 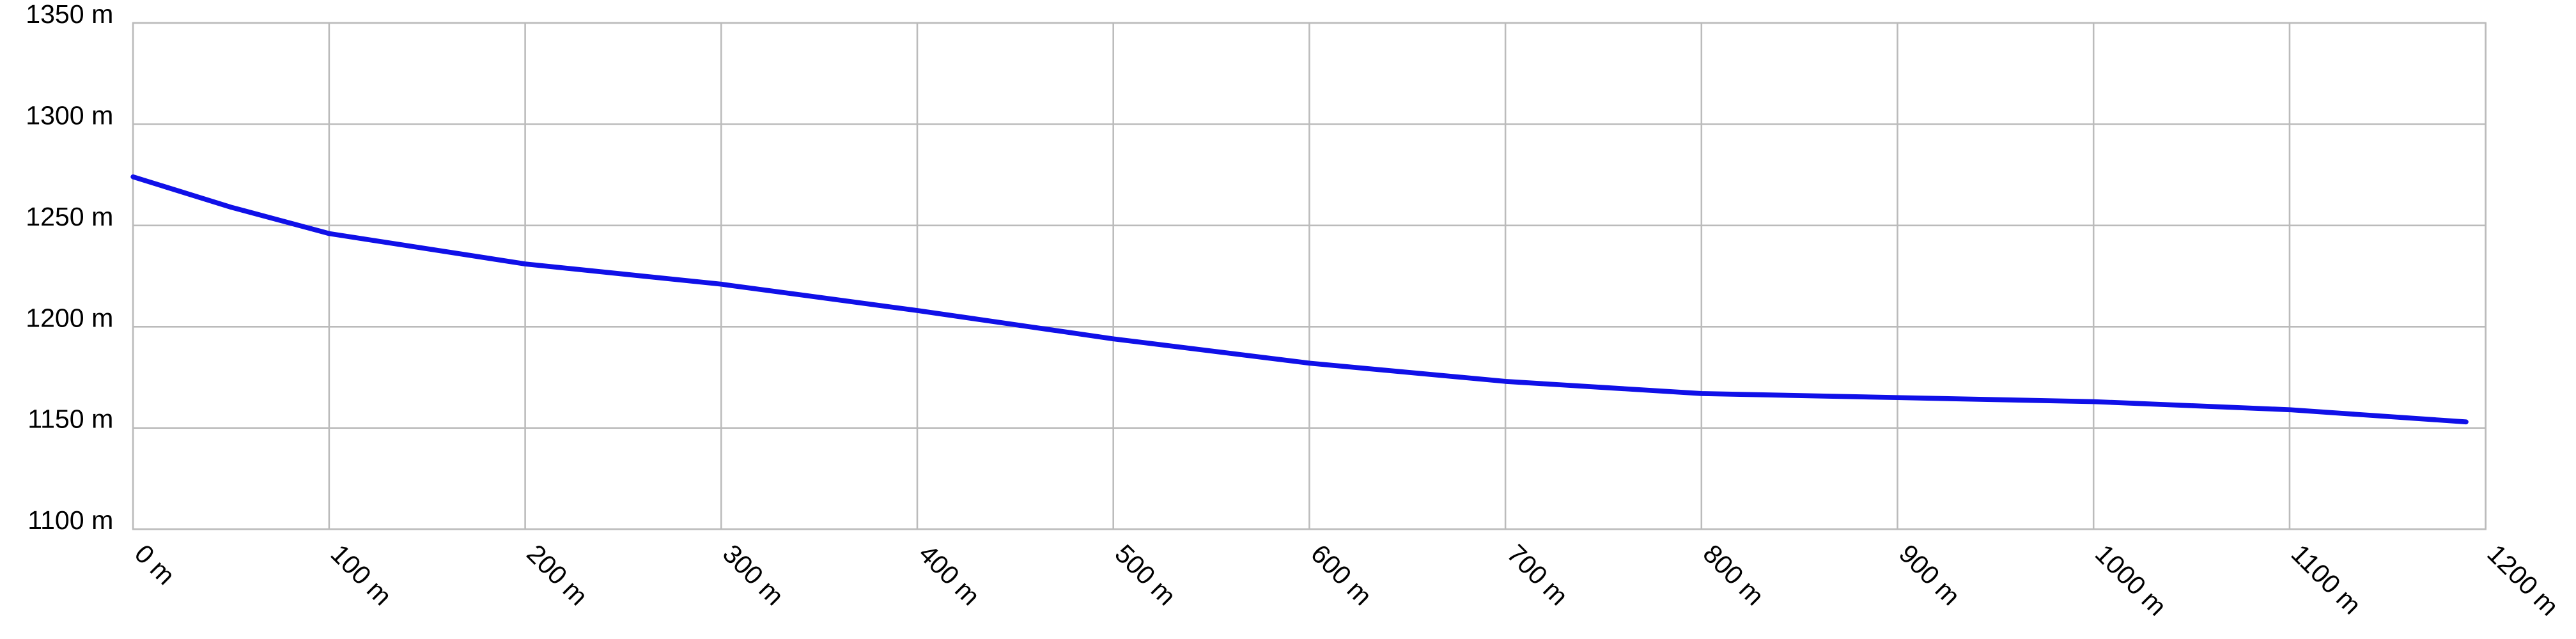 What do you see at coordinates (949, 575) in the screenshot?
I see `x-tick-label: 400 m` at bounding box center [949, 575].